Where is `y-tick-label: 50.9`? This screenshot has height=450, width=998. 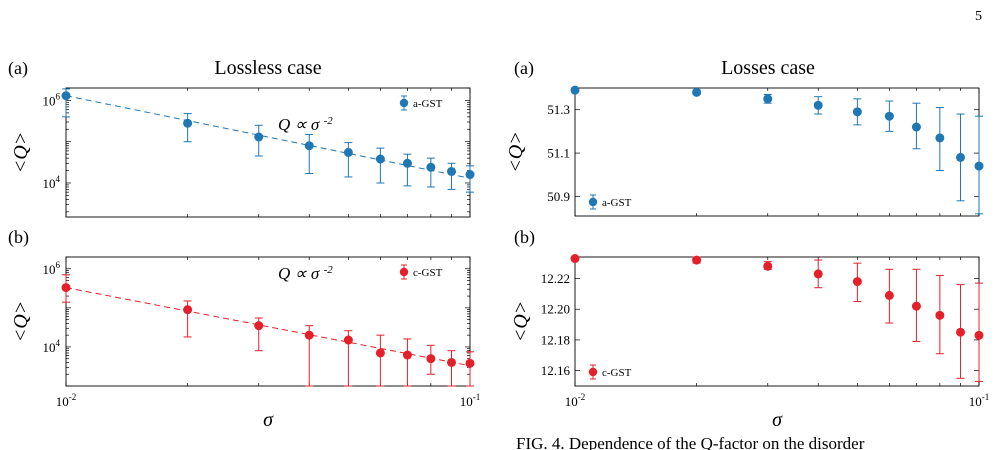 y-tick-label: 50.9 is located at coordinates (558, 196).